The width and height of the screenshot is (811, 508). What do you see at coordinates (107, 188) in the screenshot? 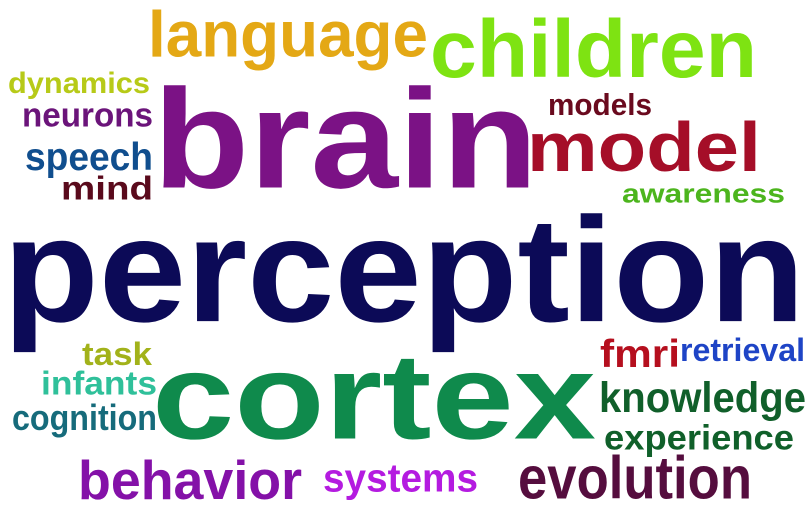
I see `word-mind: mind` at bounding box center [107, 188].